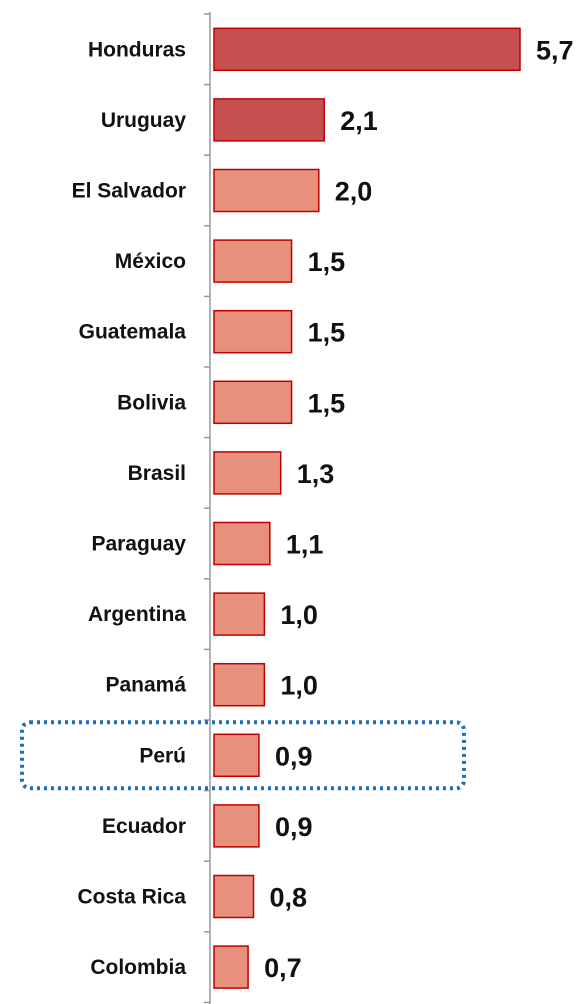 This screenshot has width=587, height=1004. I want to click on category-label-el-salvador: El Salvador, so click(129, 191).